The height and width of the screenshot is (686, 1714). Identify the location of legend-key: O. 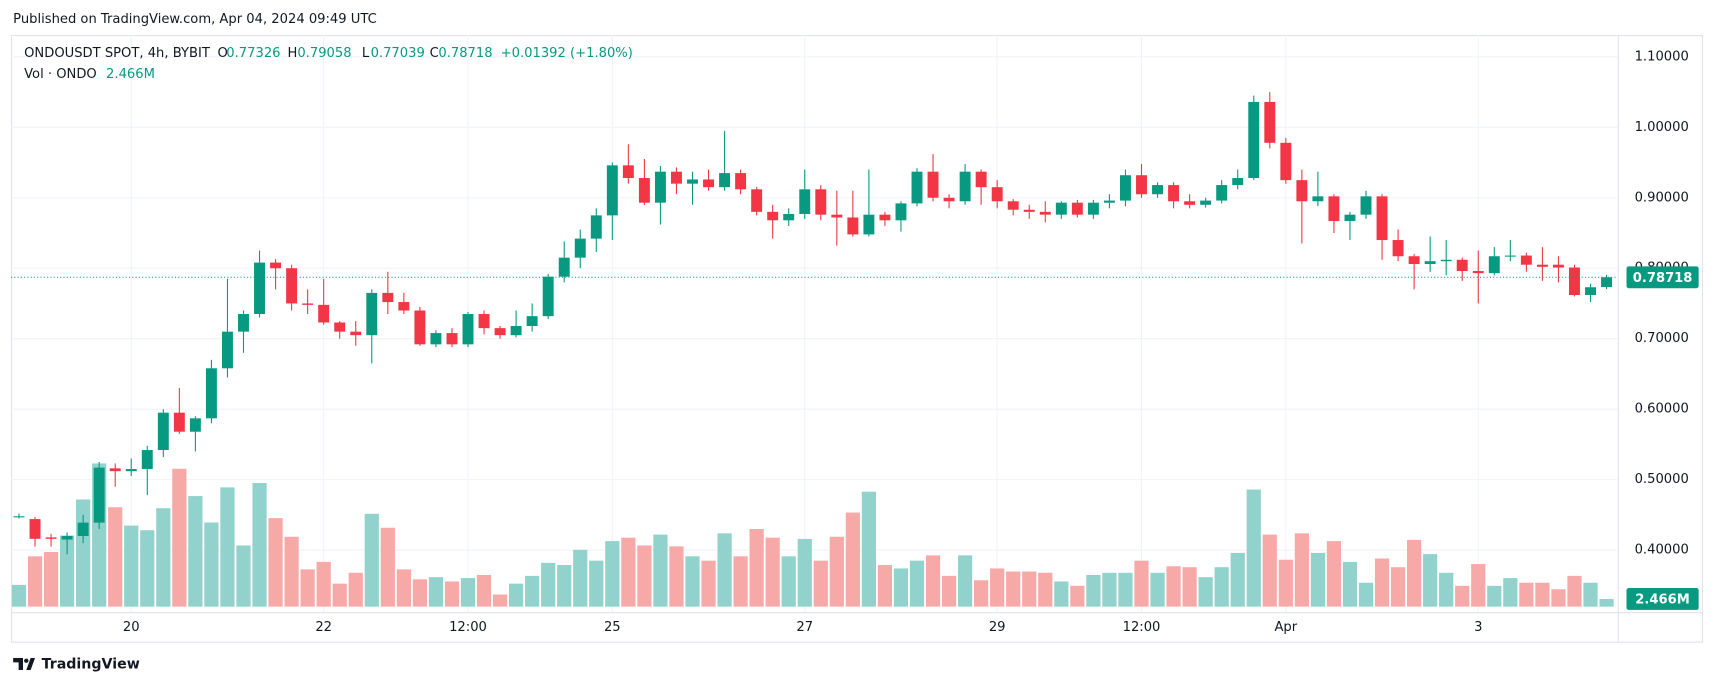
(223, 53).